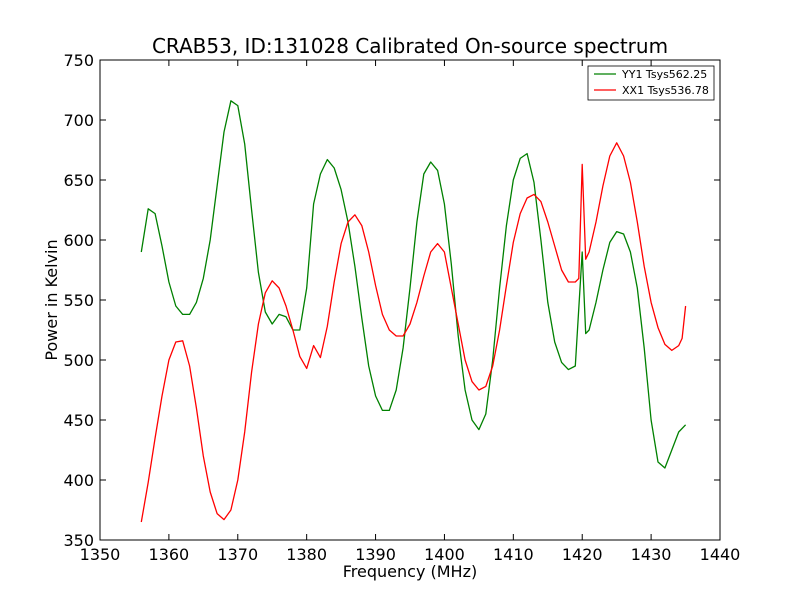 The image size is (800, 600). Describe the element at coordinates (444, 554) in the screenshot. I see `x-tick-label: 1400` at that location.